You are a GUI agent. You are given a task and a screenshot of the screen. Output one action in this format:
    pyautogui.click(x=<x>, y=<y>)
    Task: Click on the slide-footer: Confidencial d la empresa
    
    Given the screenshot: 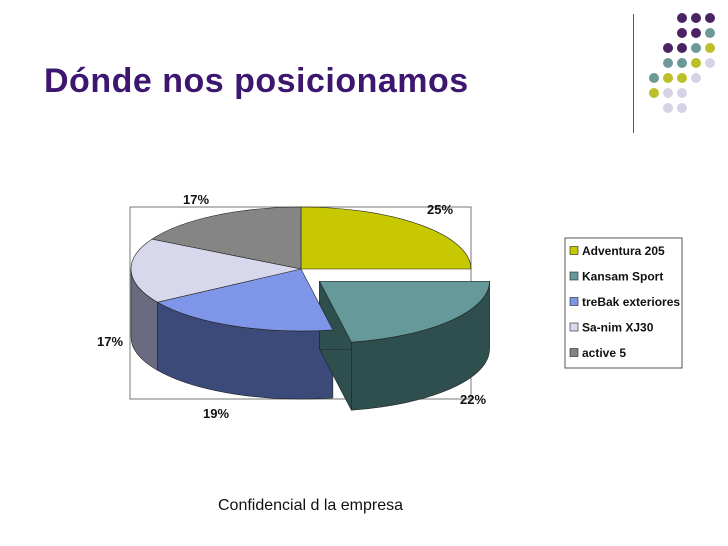 What is the action you would take?
    pyautogui.click(x=310, y=505)
    